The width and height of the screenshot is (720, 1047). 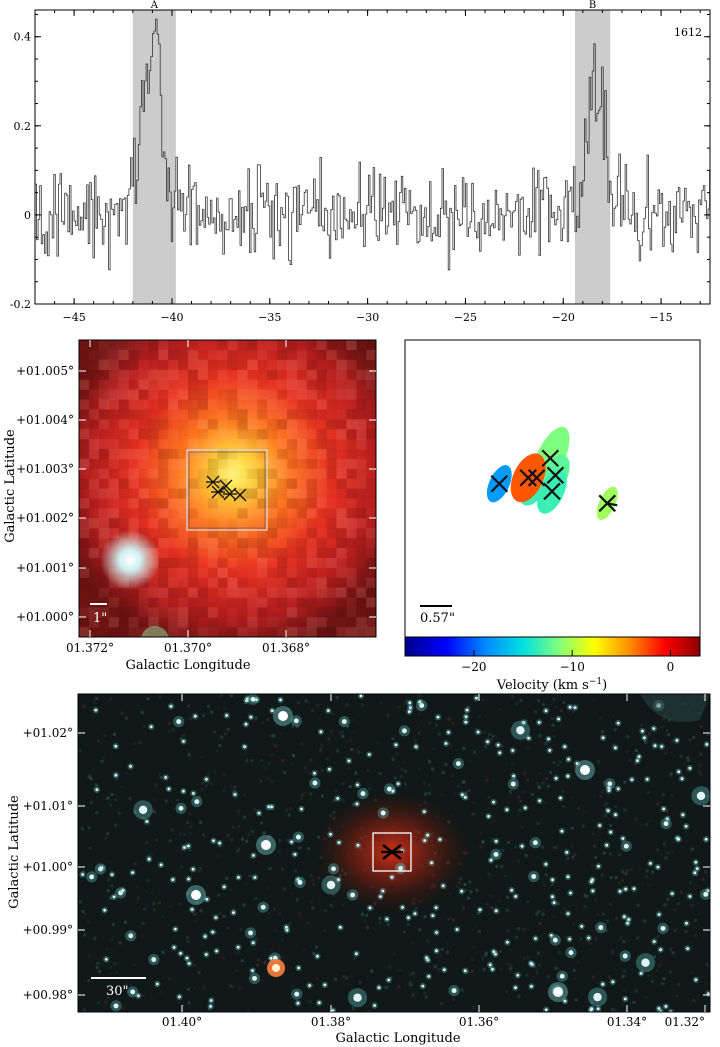 I want to click on spectrum-ytick: 0.4, so click(x=23, y=37).